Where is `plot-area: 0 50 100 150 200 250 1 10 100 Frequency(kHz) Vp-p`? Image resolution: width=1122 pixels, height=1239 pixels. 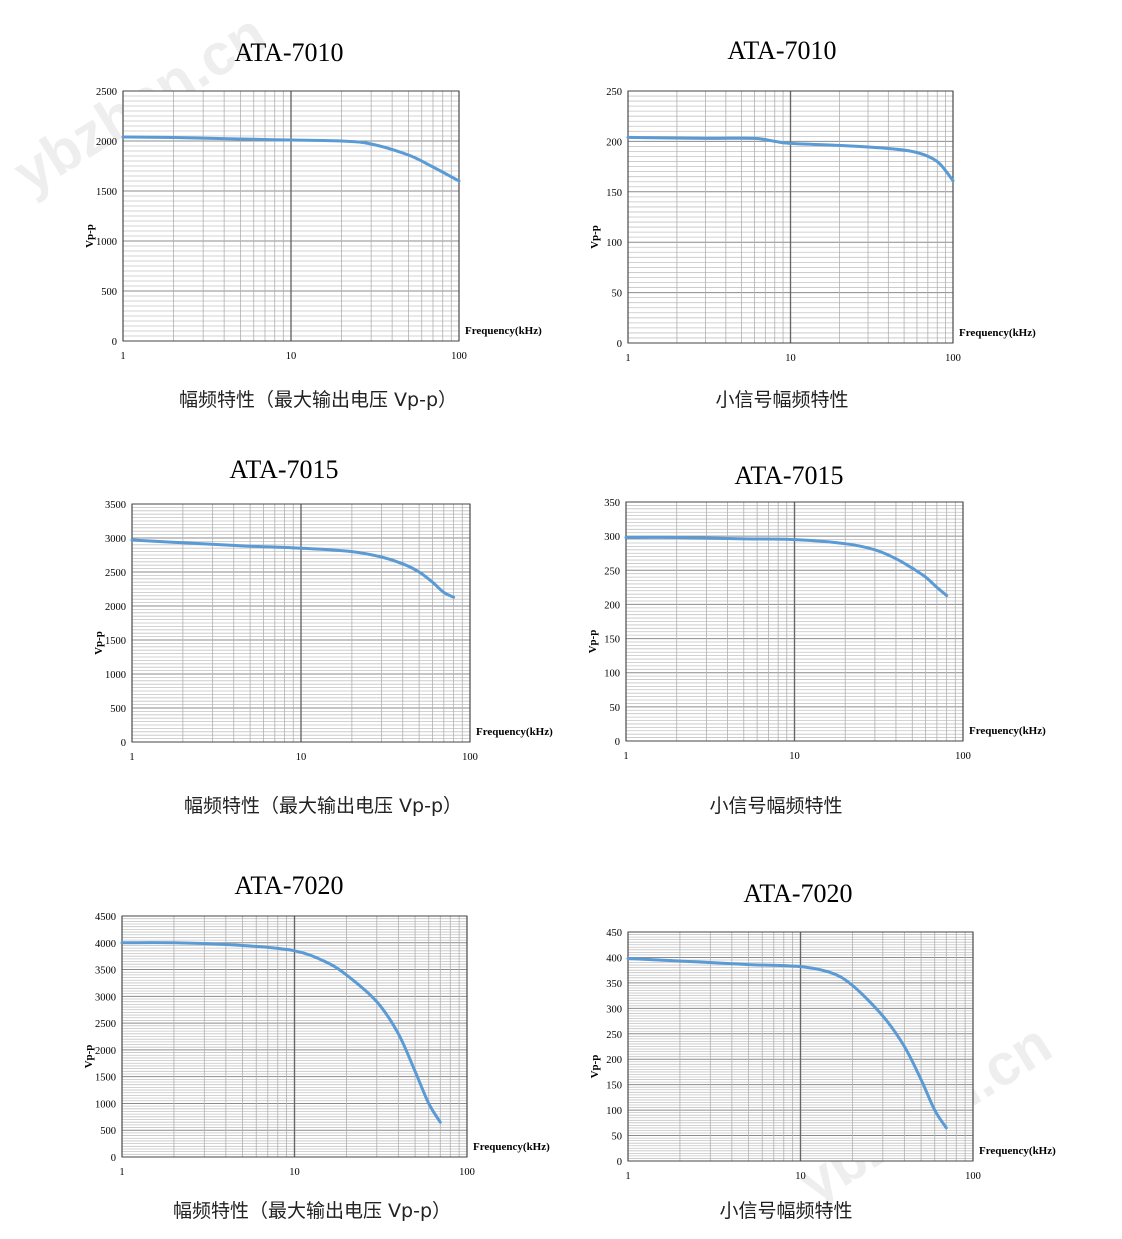
plot-area: 0 50 100 150 200 250 1 10 100 Frequency(kHz) Vp-p is located at coordinates (812, 225).